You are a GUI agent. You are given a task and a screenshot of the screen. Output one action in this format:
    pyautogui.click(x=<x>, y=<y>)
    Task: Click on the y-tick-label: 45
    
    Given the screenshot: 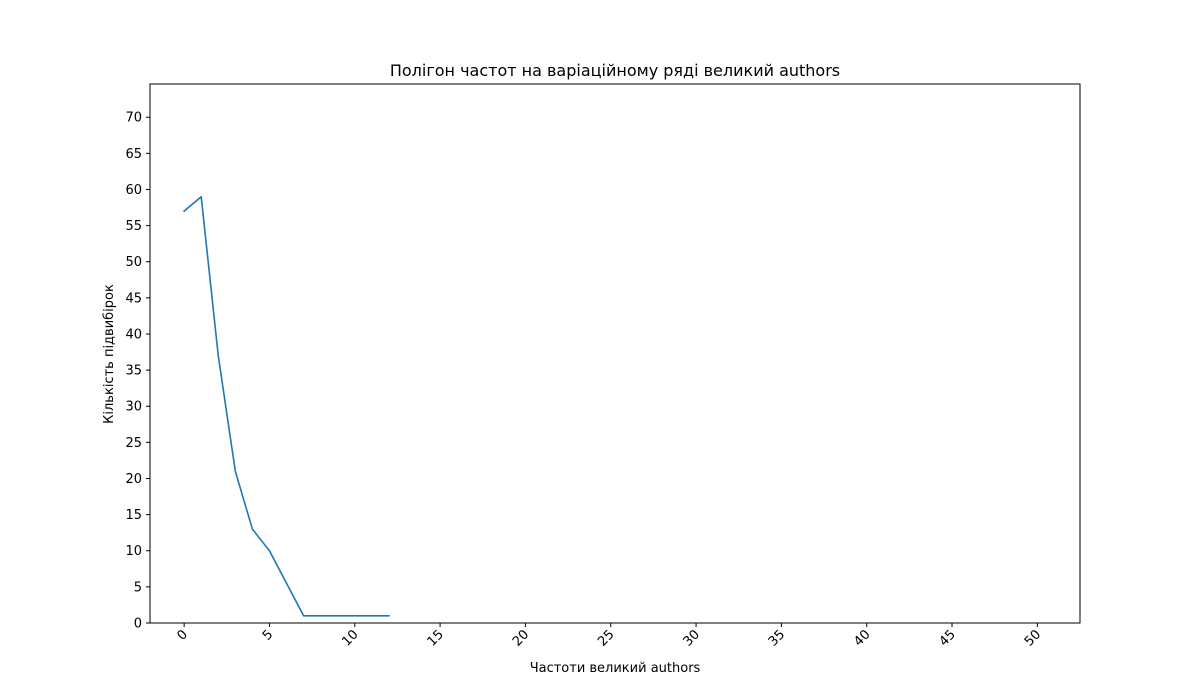 What is the action you would take?
    pyautogui.click(x=133, y=298)
    